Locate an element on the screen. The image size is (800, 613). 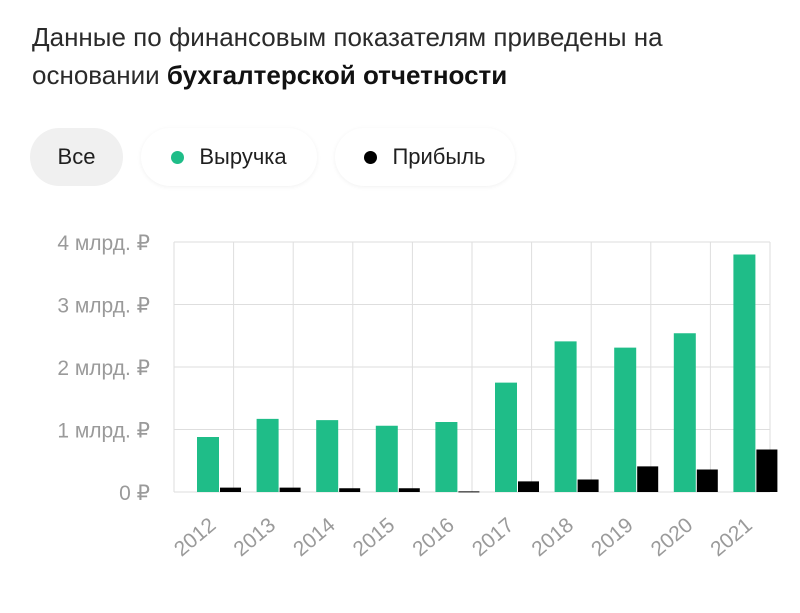
filter-all-label: Все is located at coordinates (76, 156).